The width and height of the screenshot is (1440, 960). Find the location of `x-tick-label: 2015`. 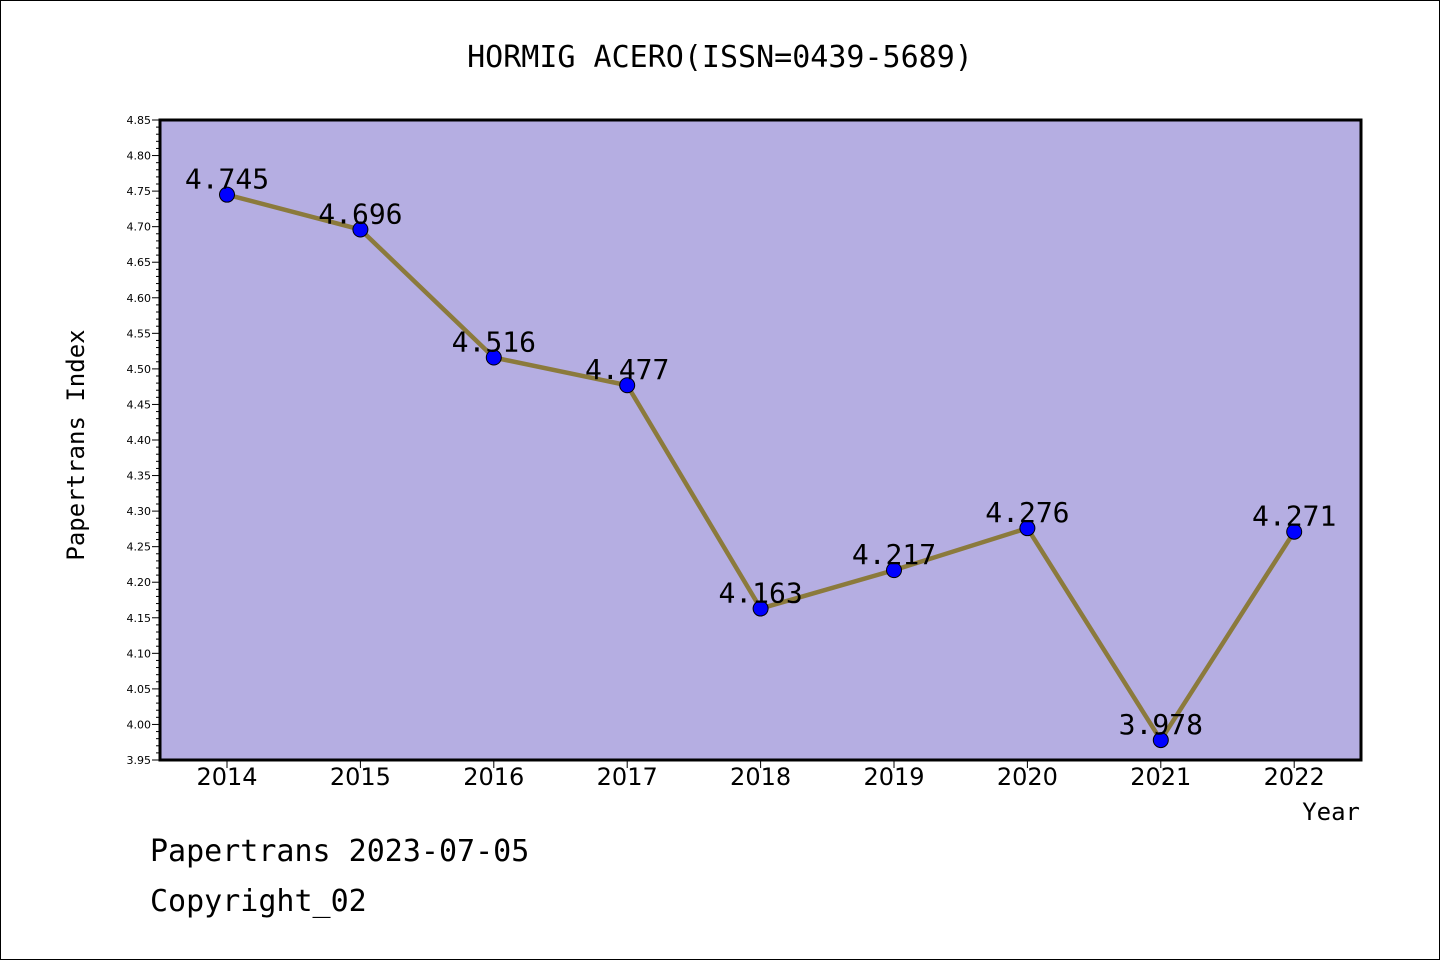

x-tick-label: 2015 is located at coordinates (360, 777).